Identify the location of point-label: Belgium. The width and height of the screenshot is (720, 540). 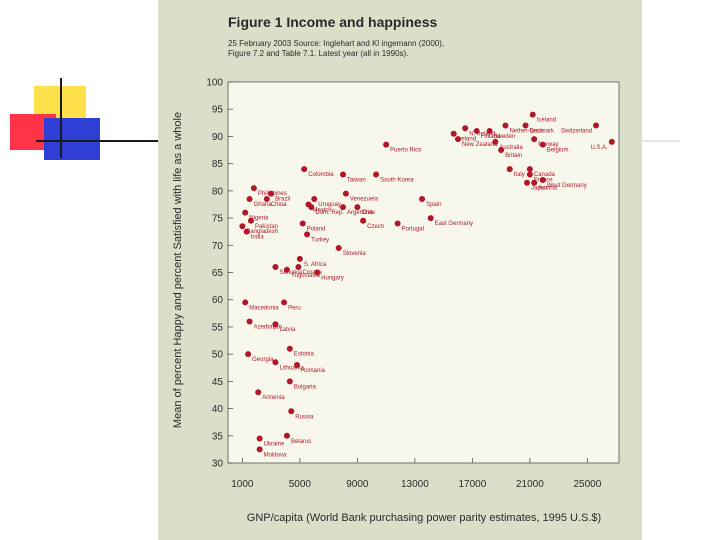
(558, 151).